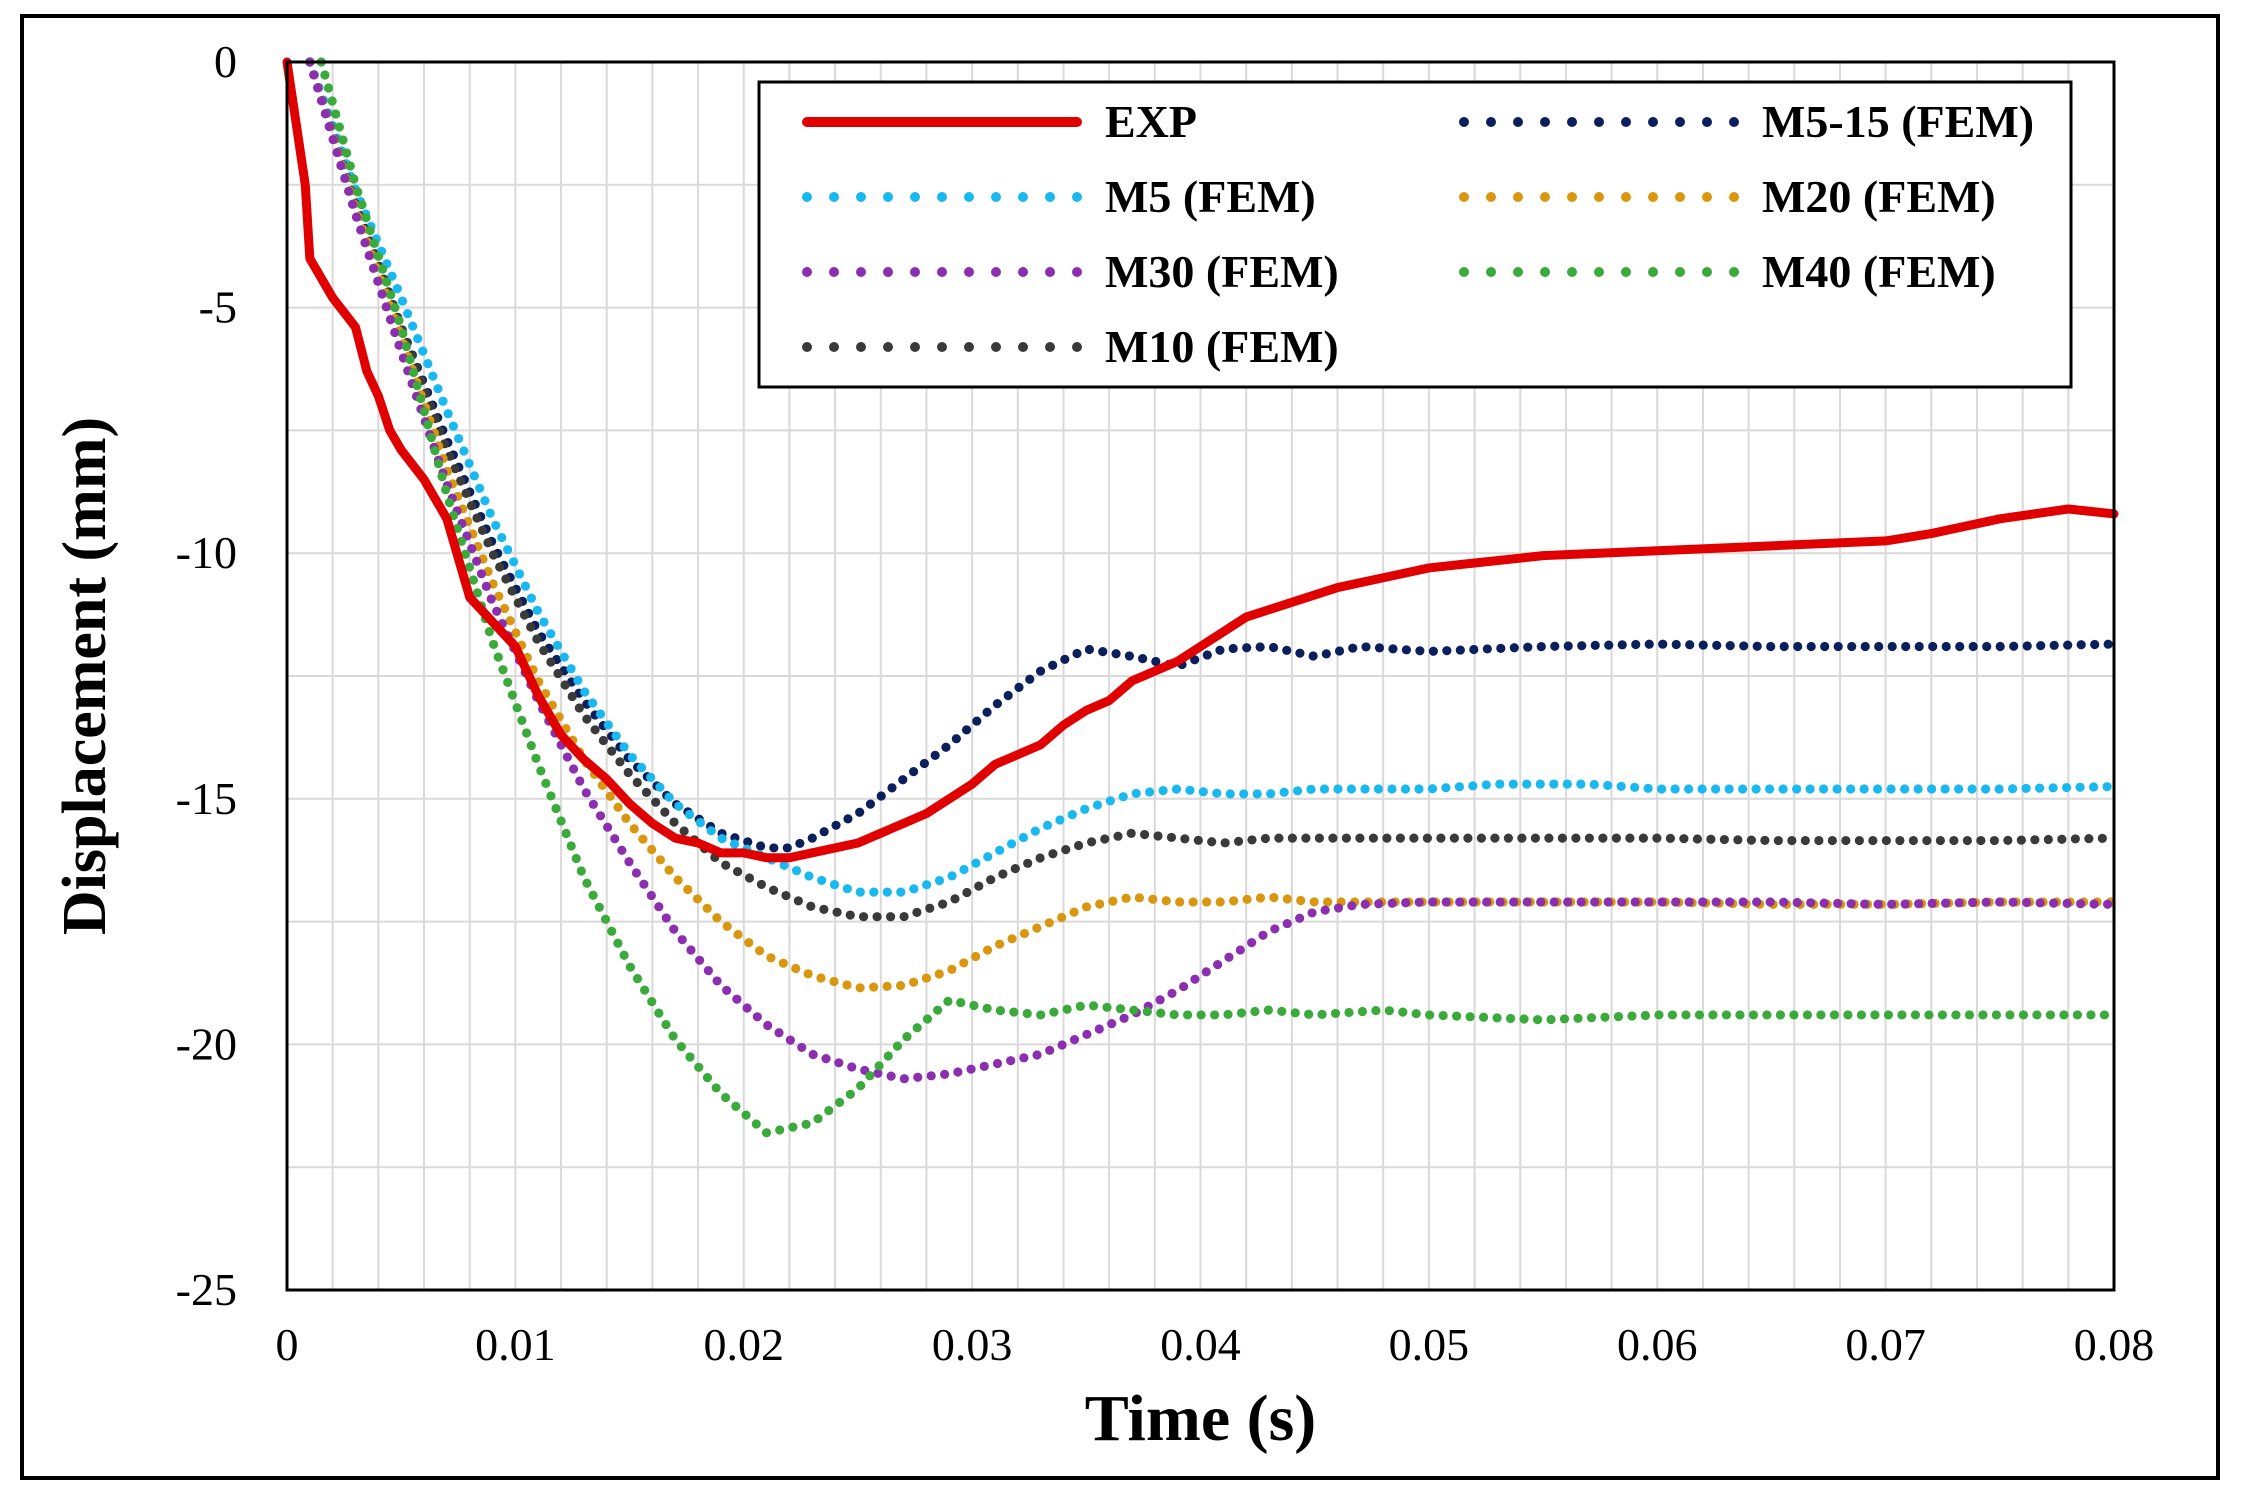 Image resolution: width=2252 pixels, height=1503 pixels. Describe the element at coordinates (1898, 121) in the screenshot. I see `legend-label: M5-15 (FEM)` at that location.